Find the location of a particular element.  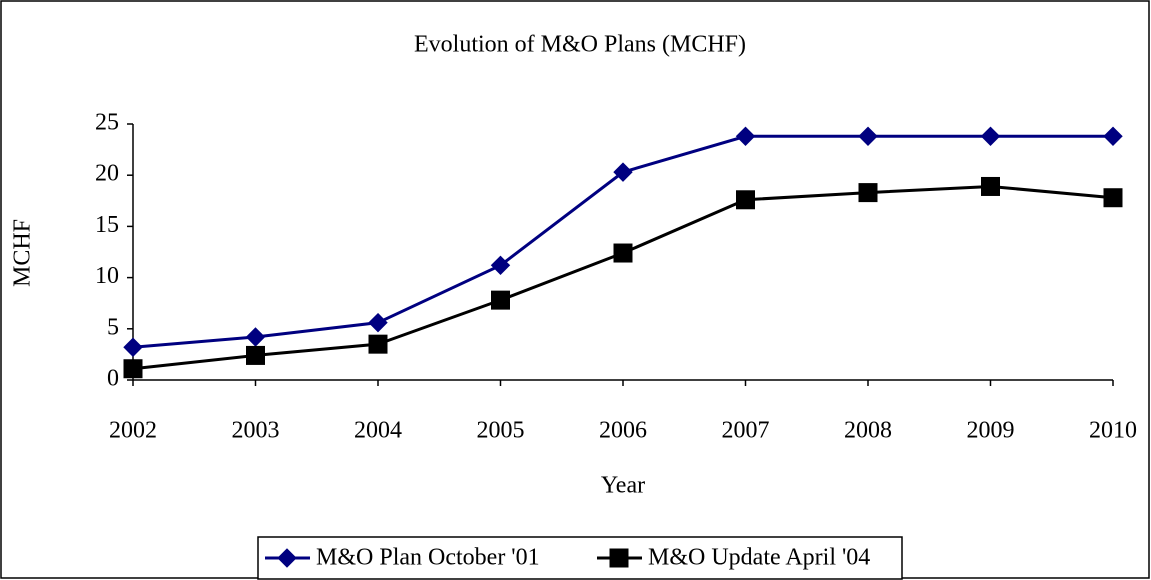

x-tick-label: 2006 is located at coordinates (623, 431).